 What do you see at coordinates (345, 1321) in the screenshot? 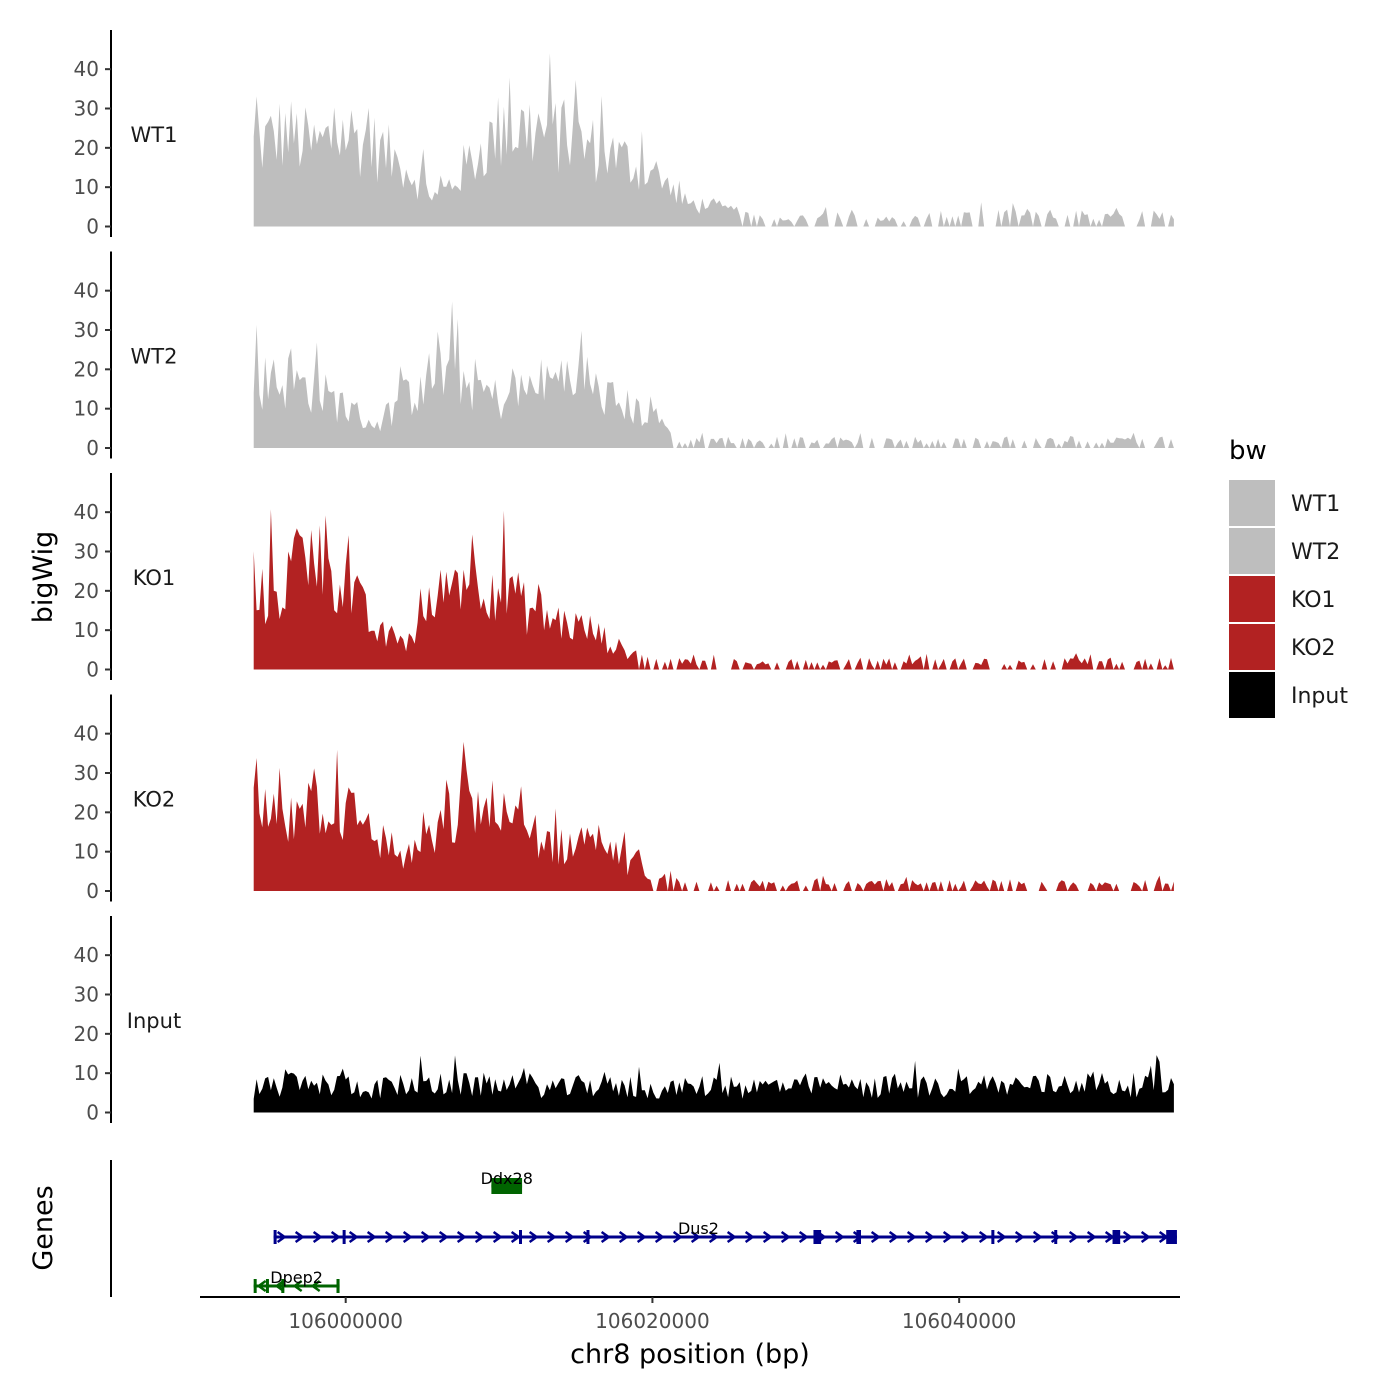
I see `x-tick-label: 106000000` at bounding box center [345, 1321].